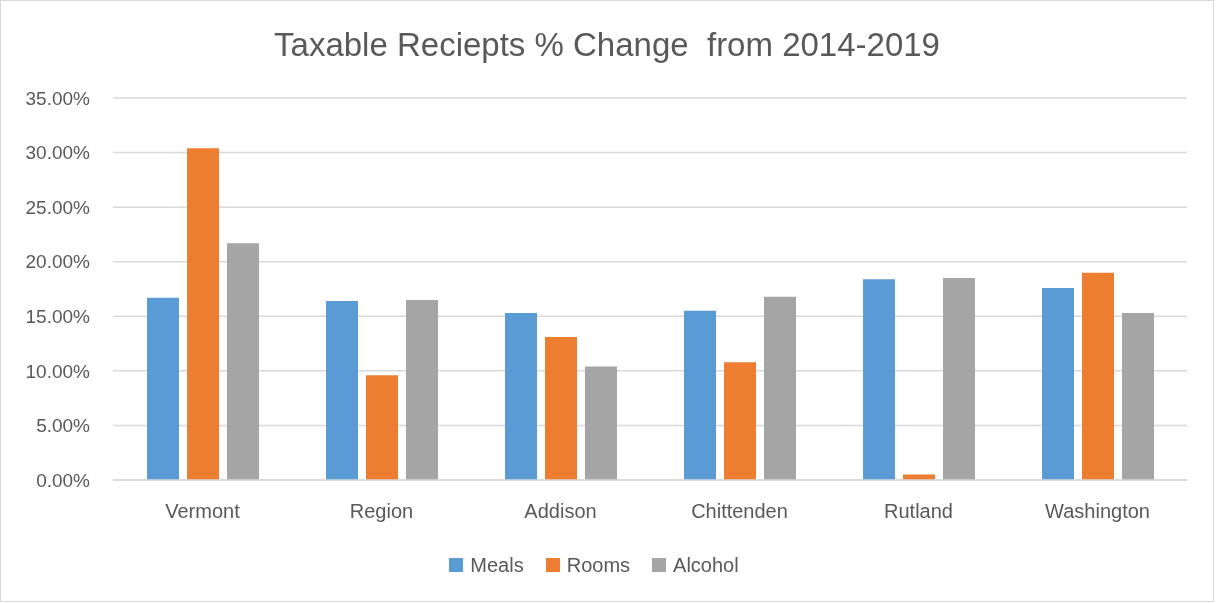 This screenshot has width=1216, height=603. I want to click on x-tick-label: Rutland, so click(918, 511).